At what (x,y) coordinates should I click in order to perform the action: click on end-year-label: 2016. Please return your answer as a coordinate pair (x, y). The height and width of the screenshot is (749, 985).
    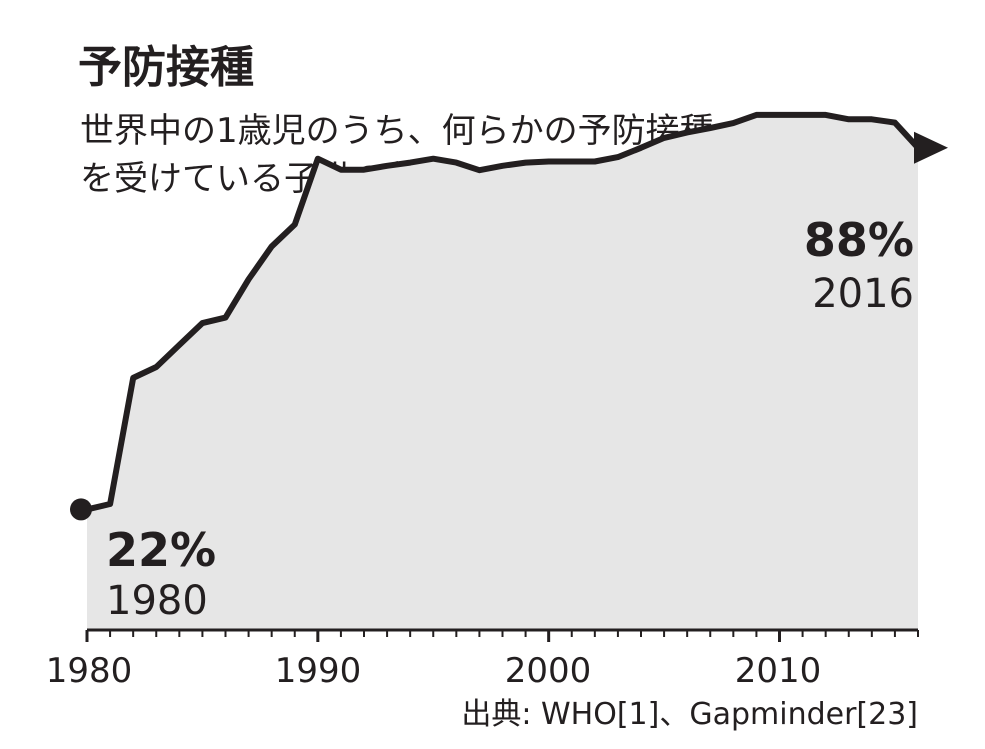
    Looking at the image, I should click on (863, 294).